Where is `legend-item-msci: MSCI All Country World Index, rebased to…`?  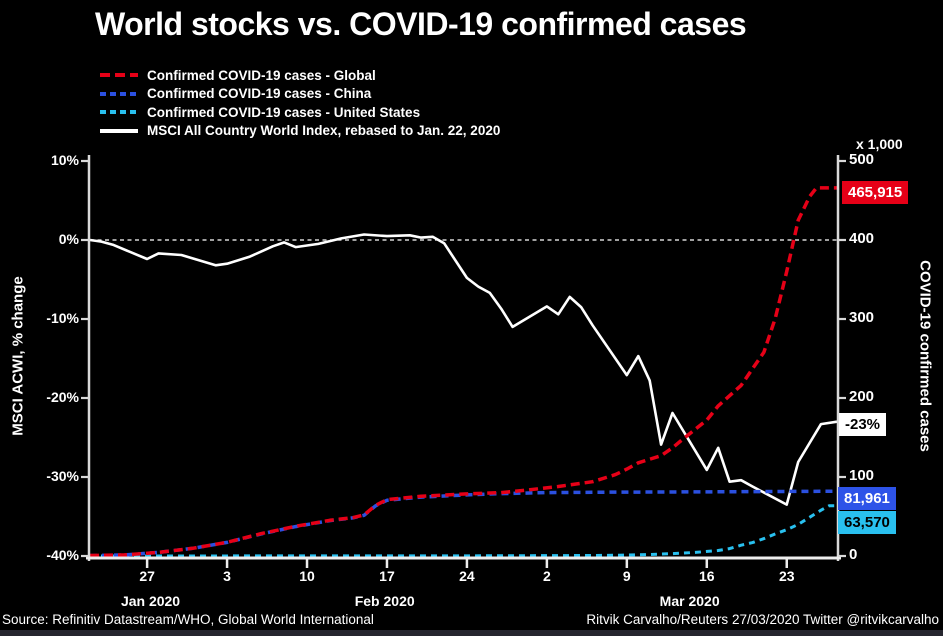 legend-item-msci: MSCI All Country World Index, rebased to… is located at coordinates (300, 131).